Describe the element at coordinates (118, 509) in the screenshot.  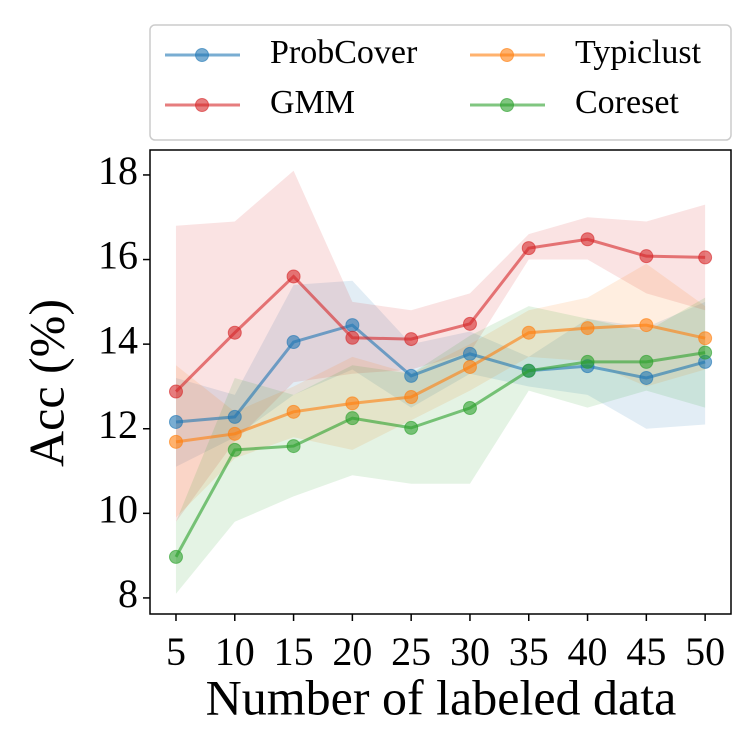
I see `y-tick-label: 10` at that location.